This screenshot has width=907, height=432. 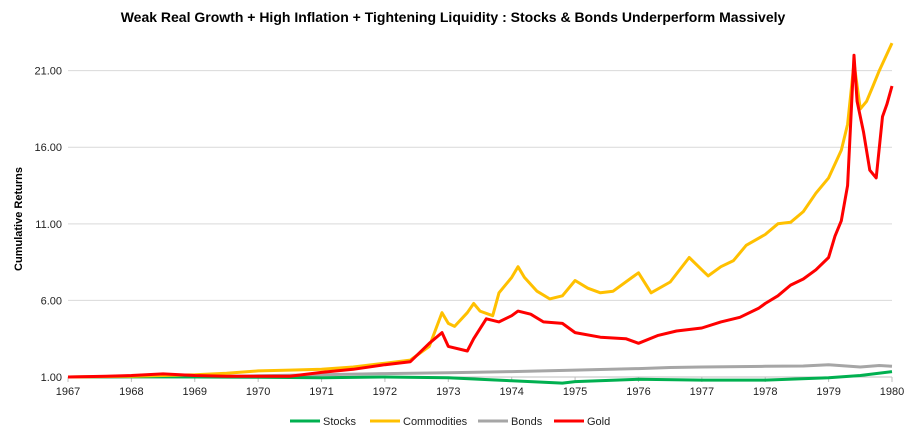 I want to click on x-tick-label: 1971, so click(x=321, y=392).